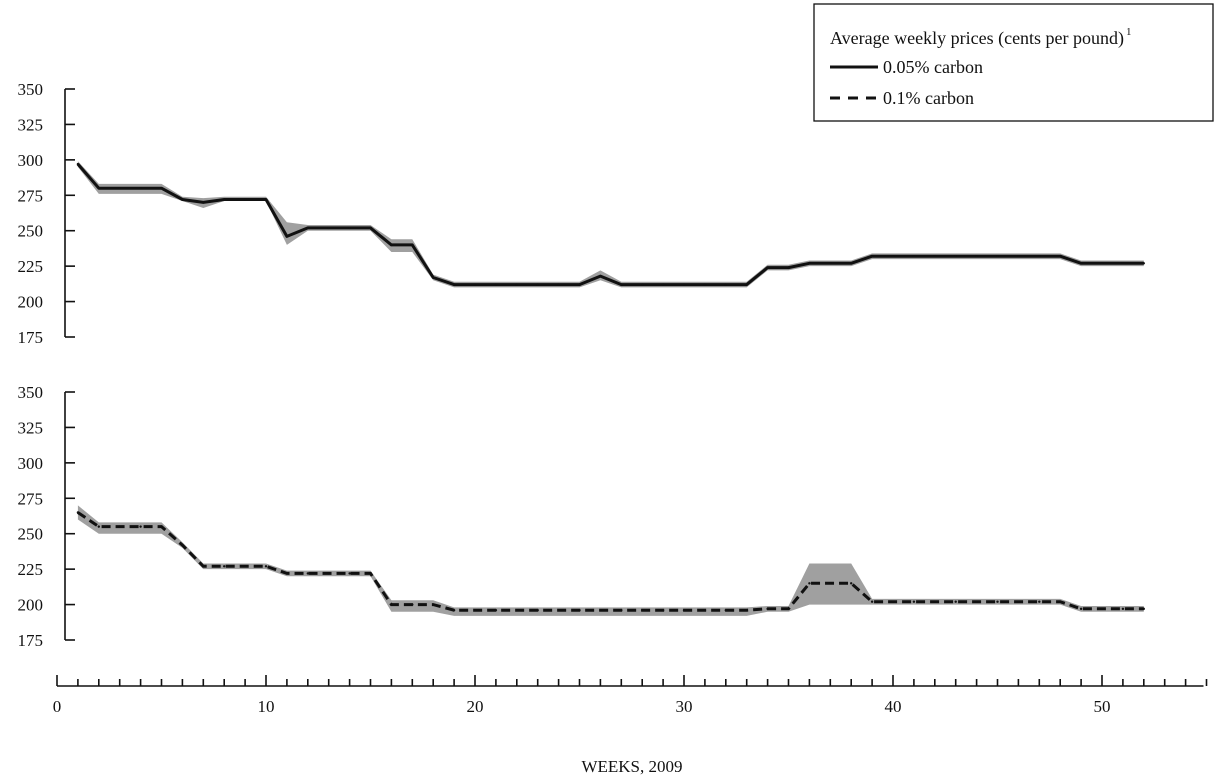 This screenshot has width=1217, height=782. Describe the element at coordinates (266, 706) in the screenshot. I see `x-tick-label: 10` at that location.